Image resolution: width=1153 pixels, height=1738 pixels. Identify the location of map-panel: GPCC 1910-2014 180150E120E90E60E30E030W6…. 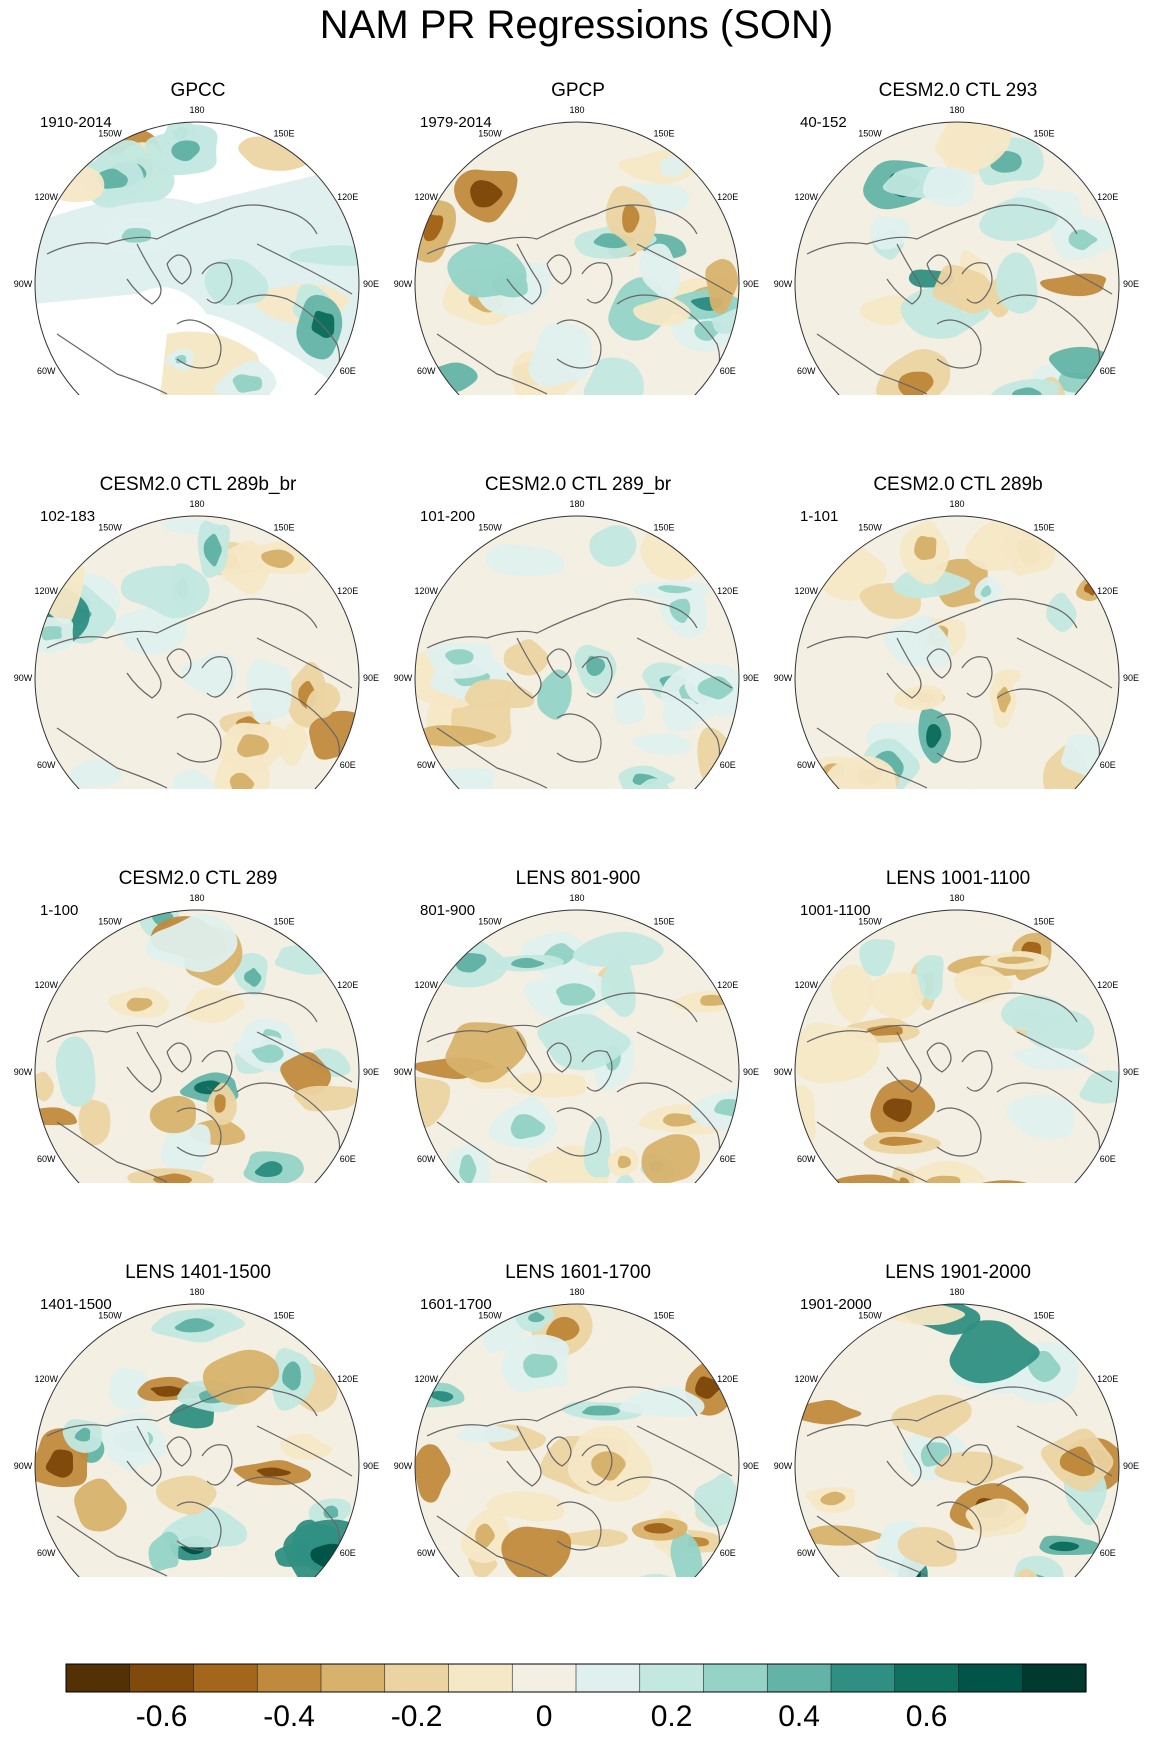
(198, 197).